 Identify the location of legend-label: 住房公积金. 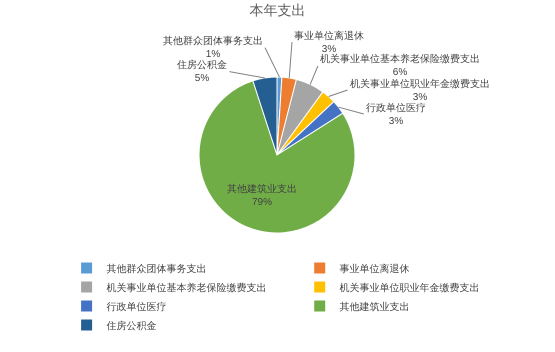
(131, 326).